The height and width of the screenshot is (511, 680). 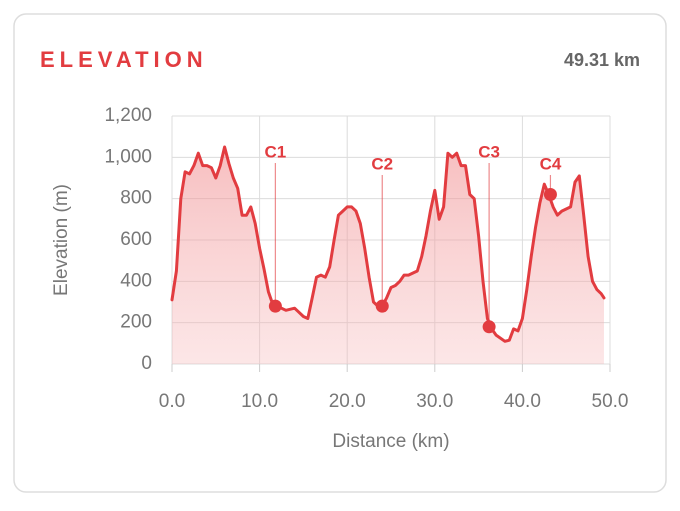 I want to click on y-tick-label: 800, so click(x=136, y=198).